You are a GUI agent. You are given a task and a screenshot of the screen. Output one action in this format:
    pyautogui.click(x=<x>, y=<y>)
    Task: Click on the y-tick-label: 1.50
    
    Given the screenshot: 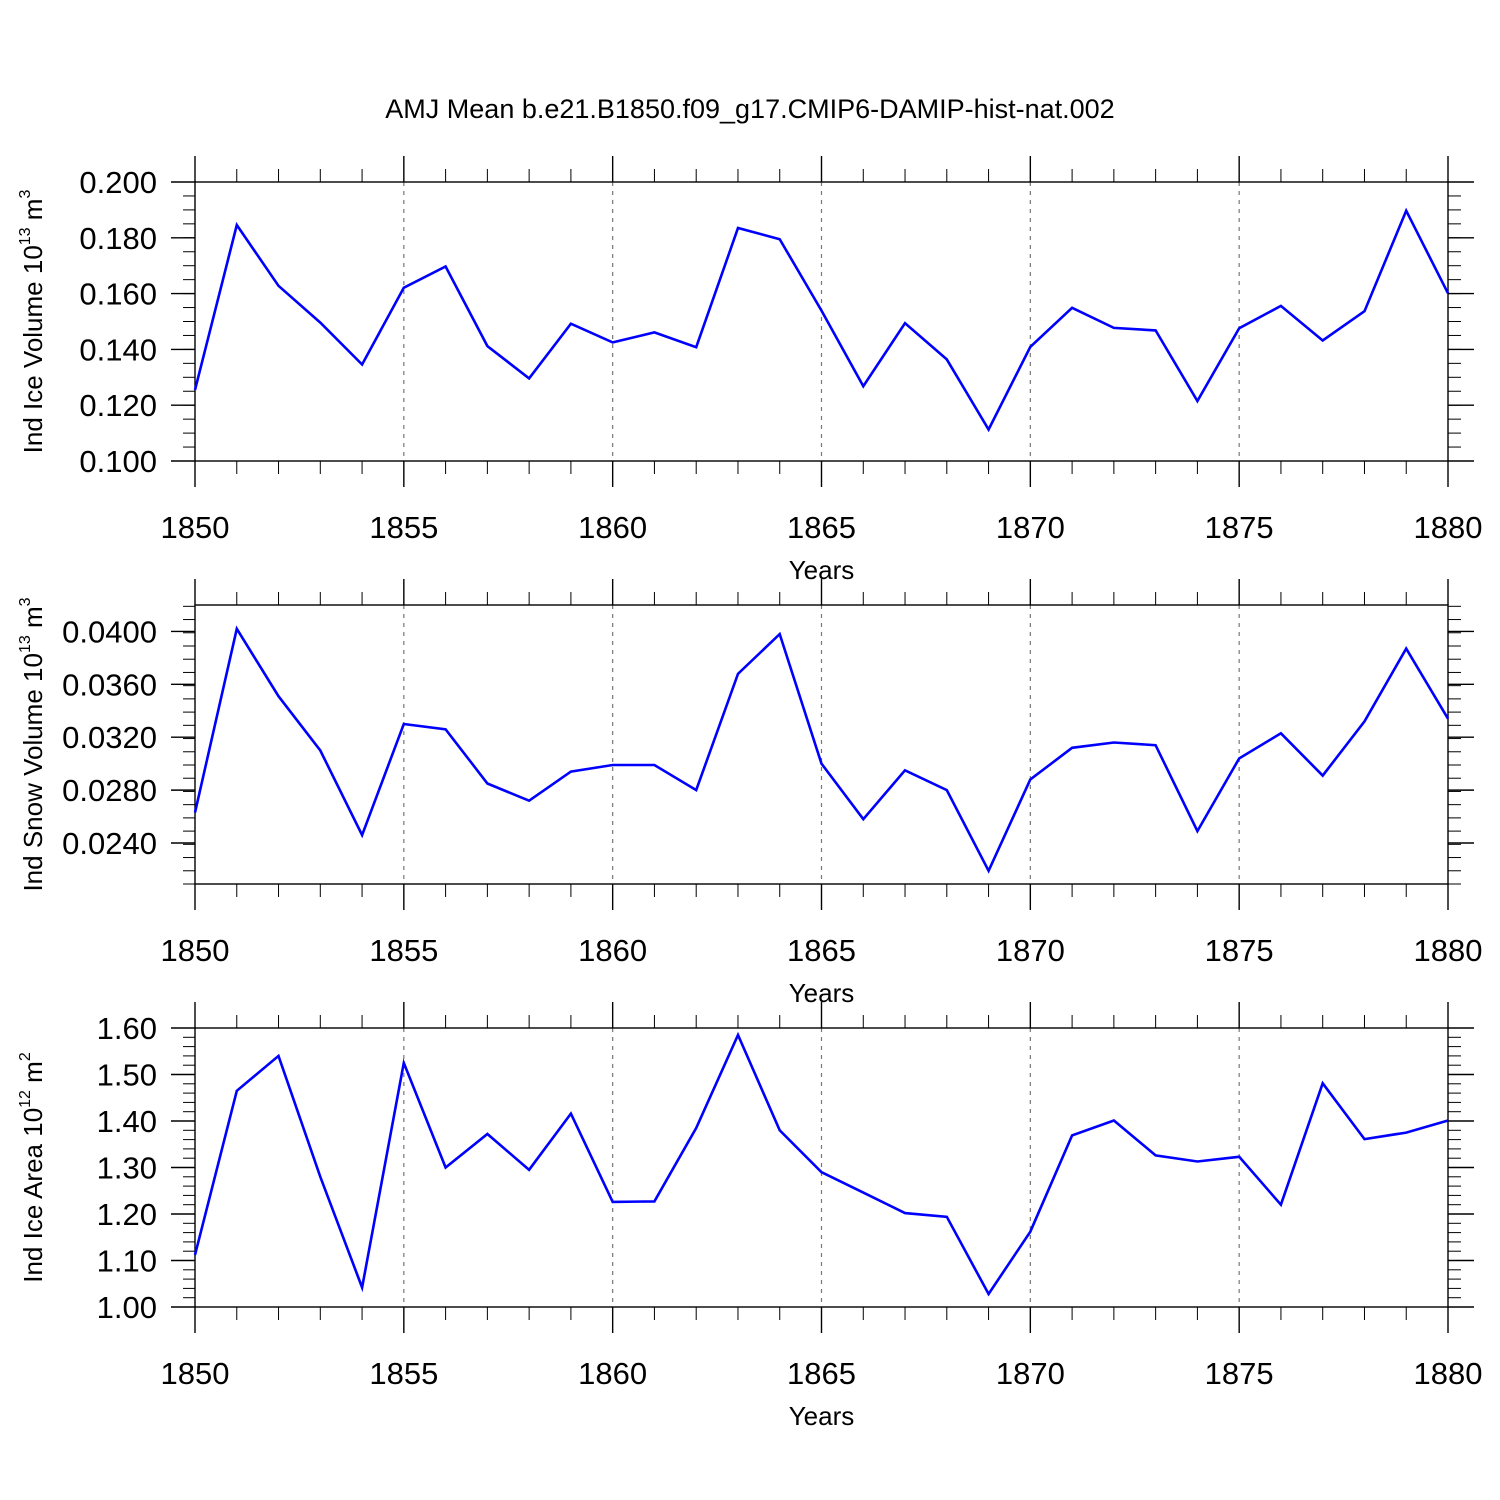 What is the action you would take?
    pyautogui.click(x=127, y=1075)
    